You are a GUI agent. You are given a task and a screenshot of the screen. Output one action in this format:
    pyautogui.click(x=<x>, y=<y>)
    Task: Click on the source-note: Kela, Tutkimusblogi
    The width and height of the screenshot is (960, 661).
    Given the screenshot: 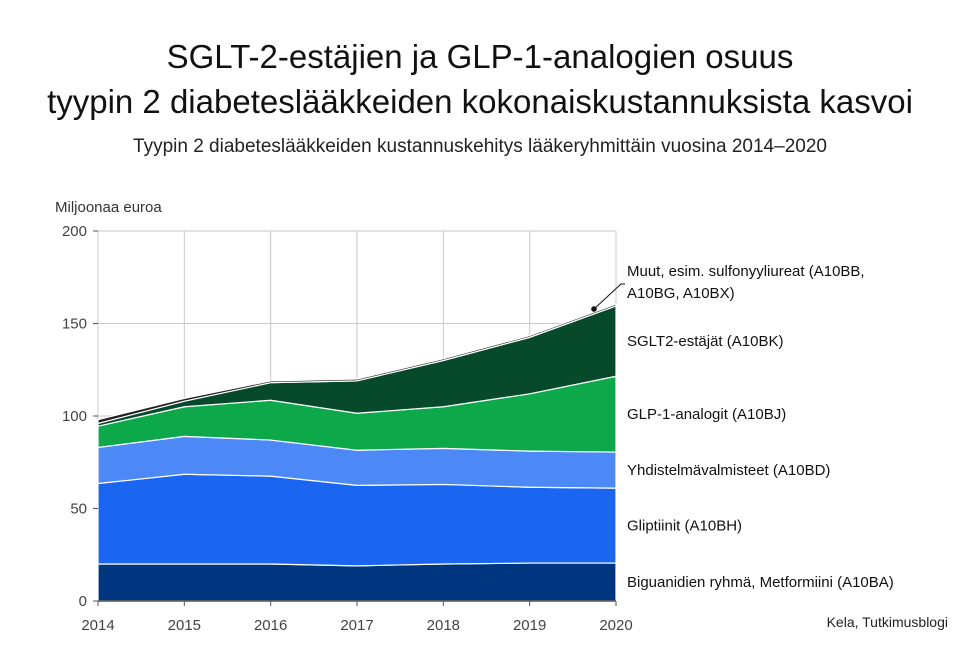 What is the action you would take?
    pyautogui.click(x=887, y=622)
    